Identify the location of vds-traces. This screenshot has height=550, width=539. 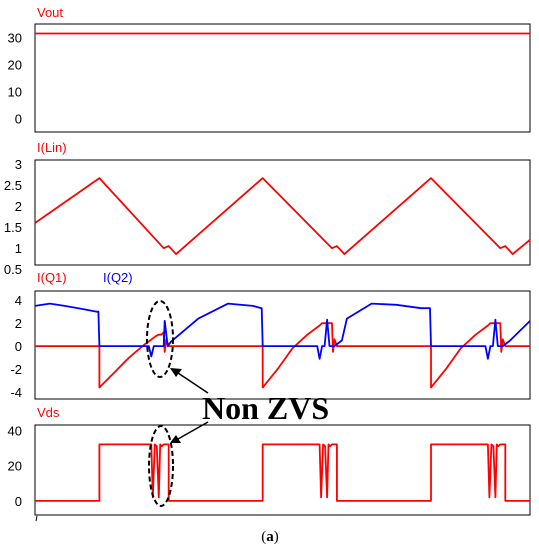
(282, 472).